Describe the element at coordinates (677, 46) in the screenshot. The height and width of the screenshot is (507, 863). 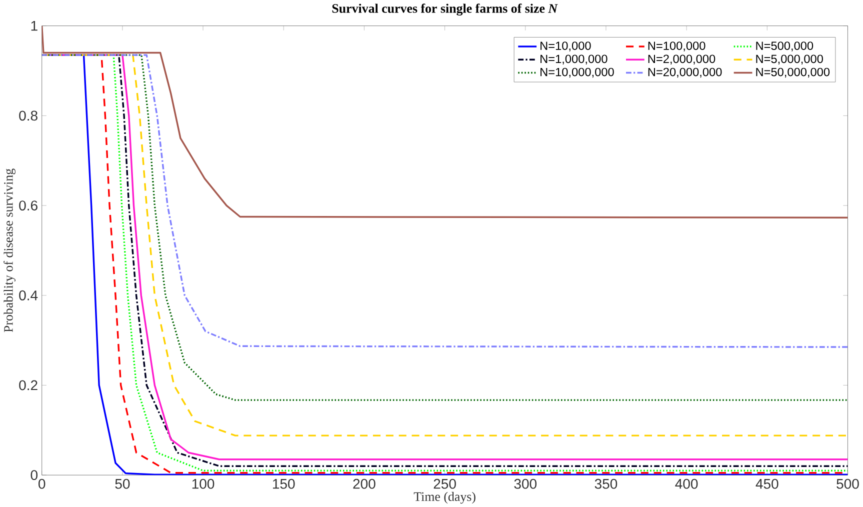
I see `legend-label: N=100,000` at that location.